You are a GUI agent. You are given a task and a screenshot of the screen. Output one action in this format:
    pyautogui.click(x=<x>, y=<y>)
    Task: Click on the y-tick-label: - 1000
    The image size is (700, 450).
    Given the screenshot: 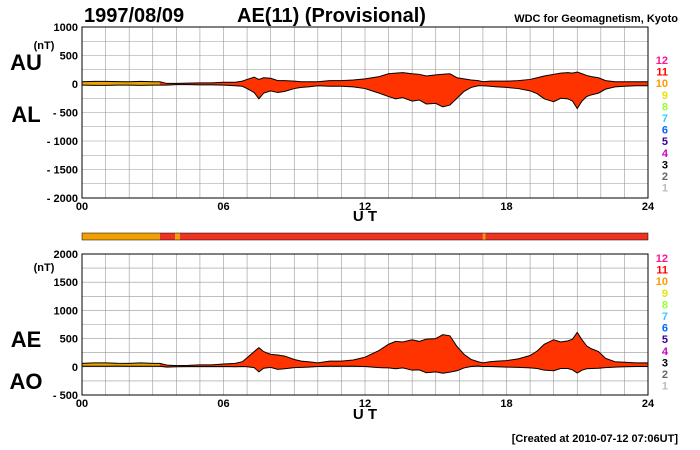 What is the action you would take?
    pyautogui.click(x=62, y=142)
    